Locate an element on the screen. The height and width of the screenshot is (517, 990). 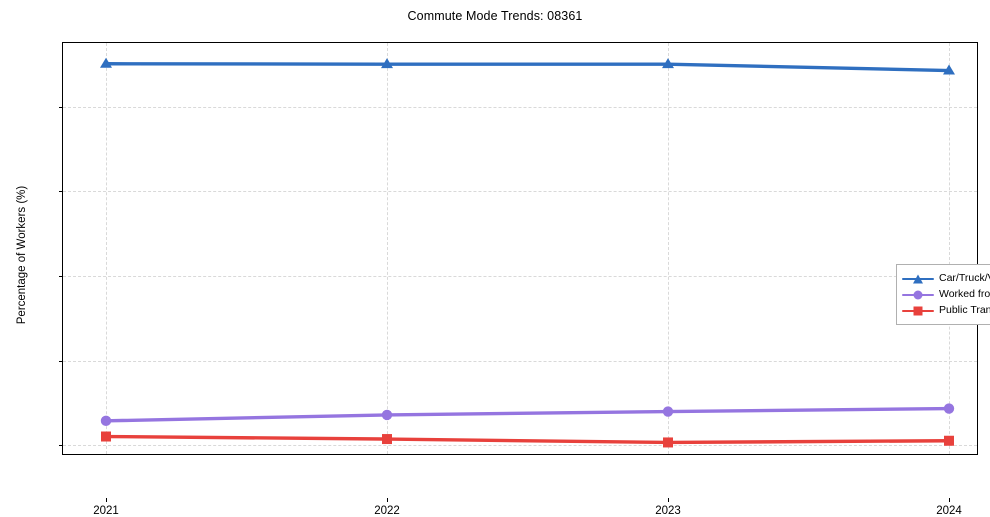
legend-item-3: Public Transportation is located at coordinates (946, 310).